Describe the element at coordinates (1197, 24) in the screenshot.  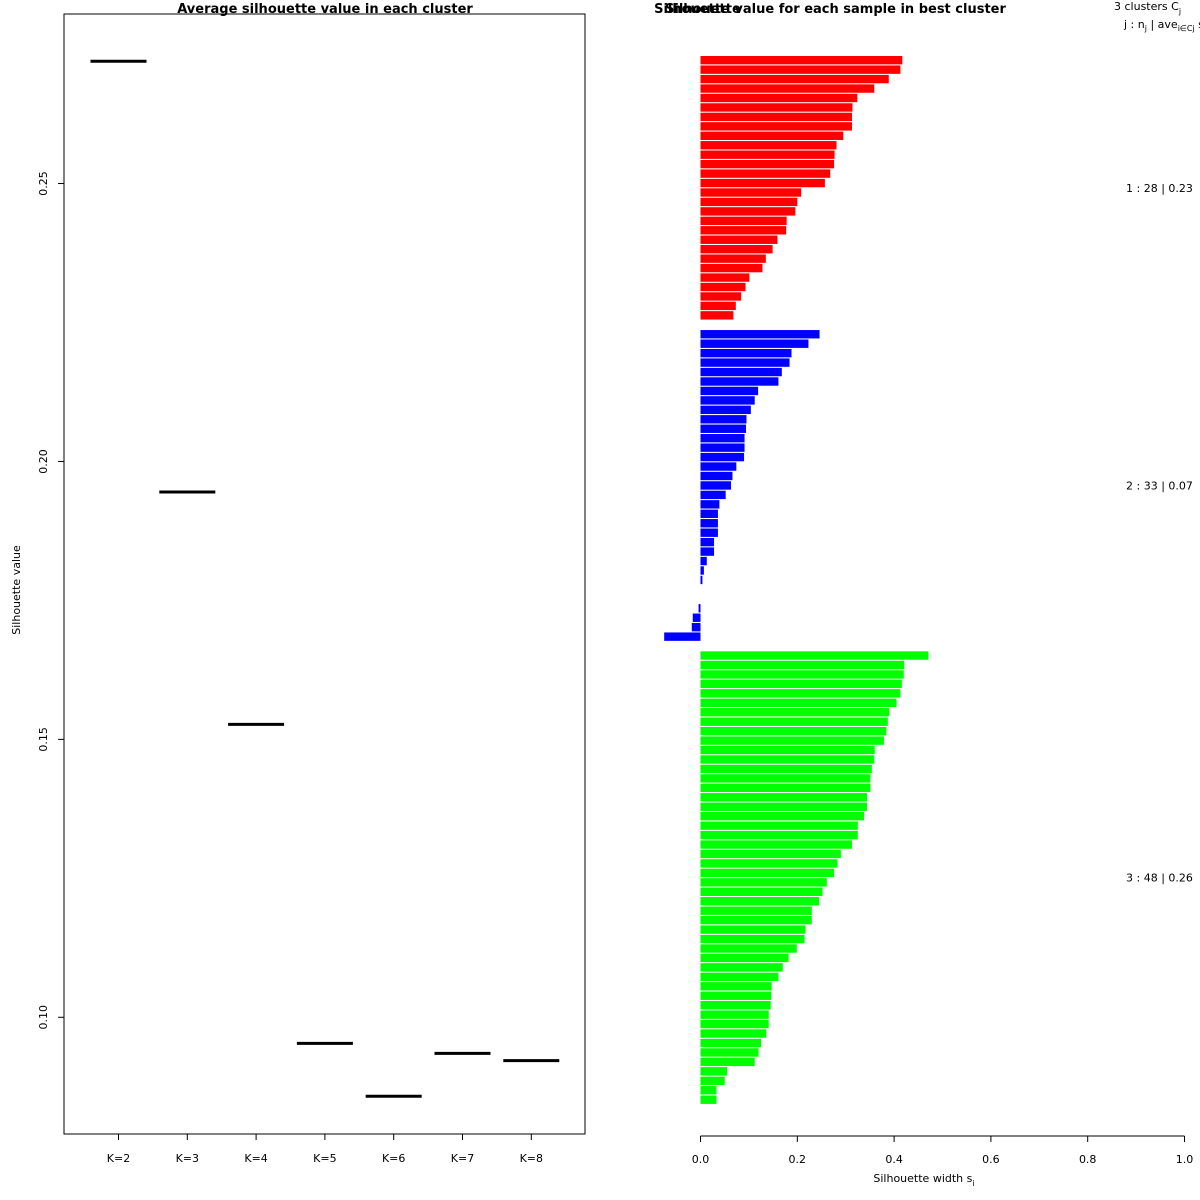
I see `legend-header-line2-suffix: s` at that location.